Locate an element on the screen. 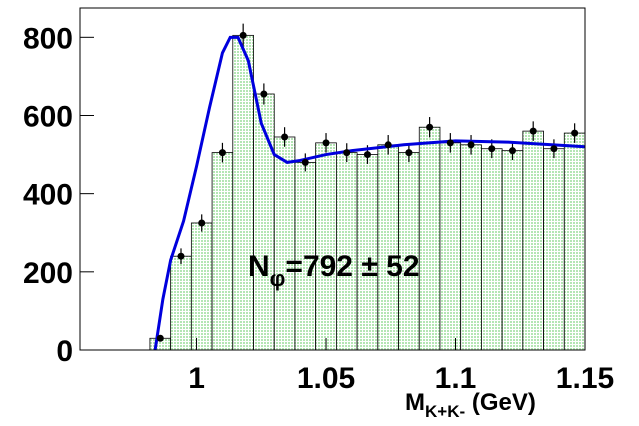 The image size is (639, 426). x-tick-label: 1.05 is located at coordinates (326, 378).